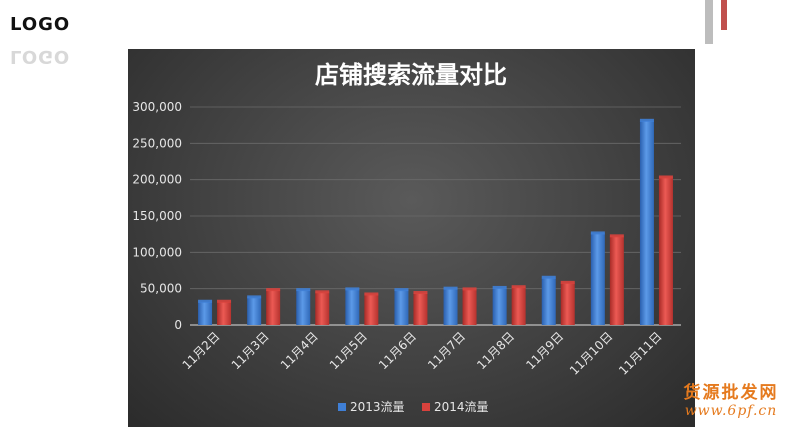 The image size is (789, 436). I want to click on legend-label: 2013流量, so click(377, 407).